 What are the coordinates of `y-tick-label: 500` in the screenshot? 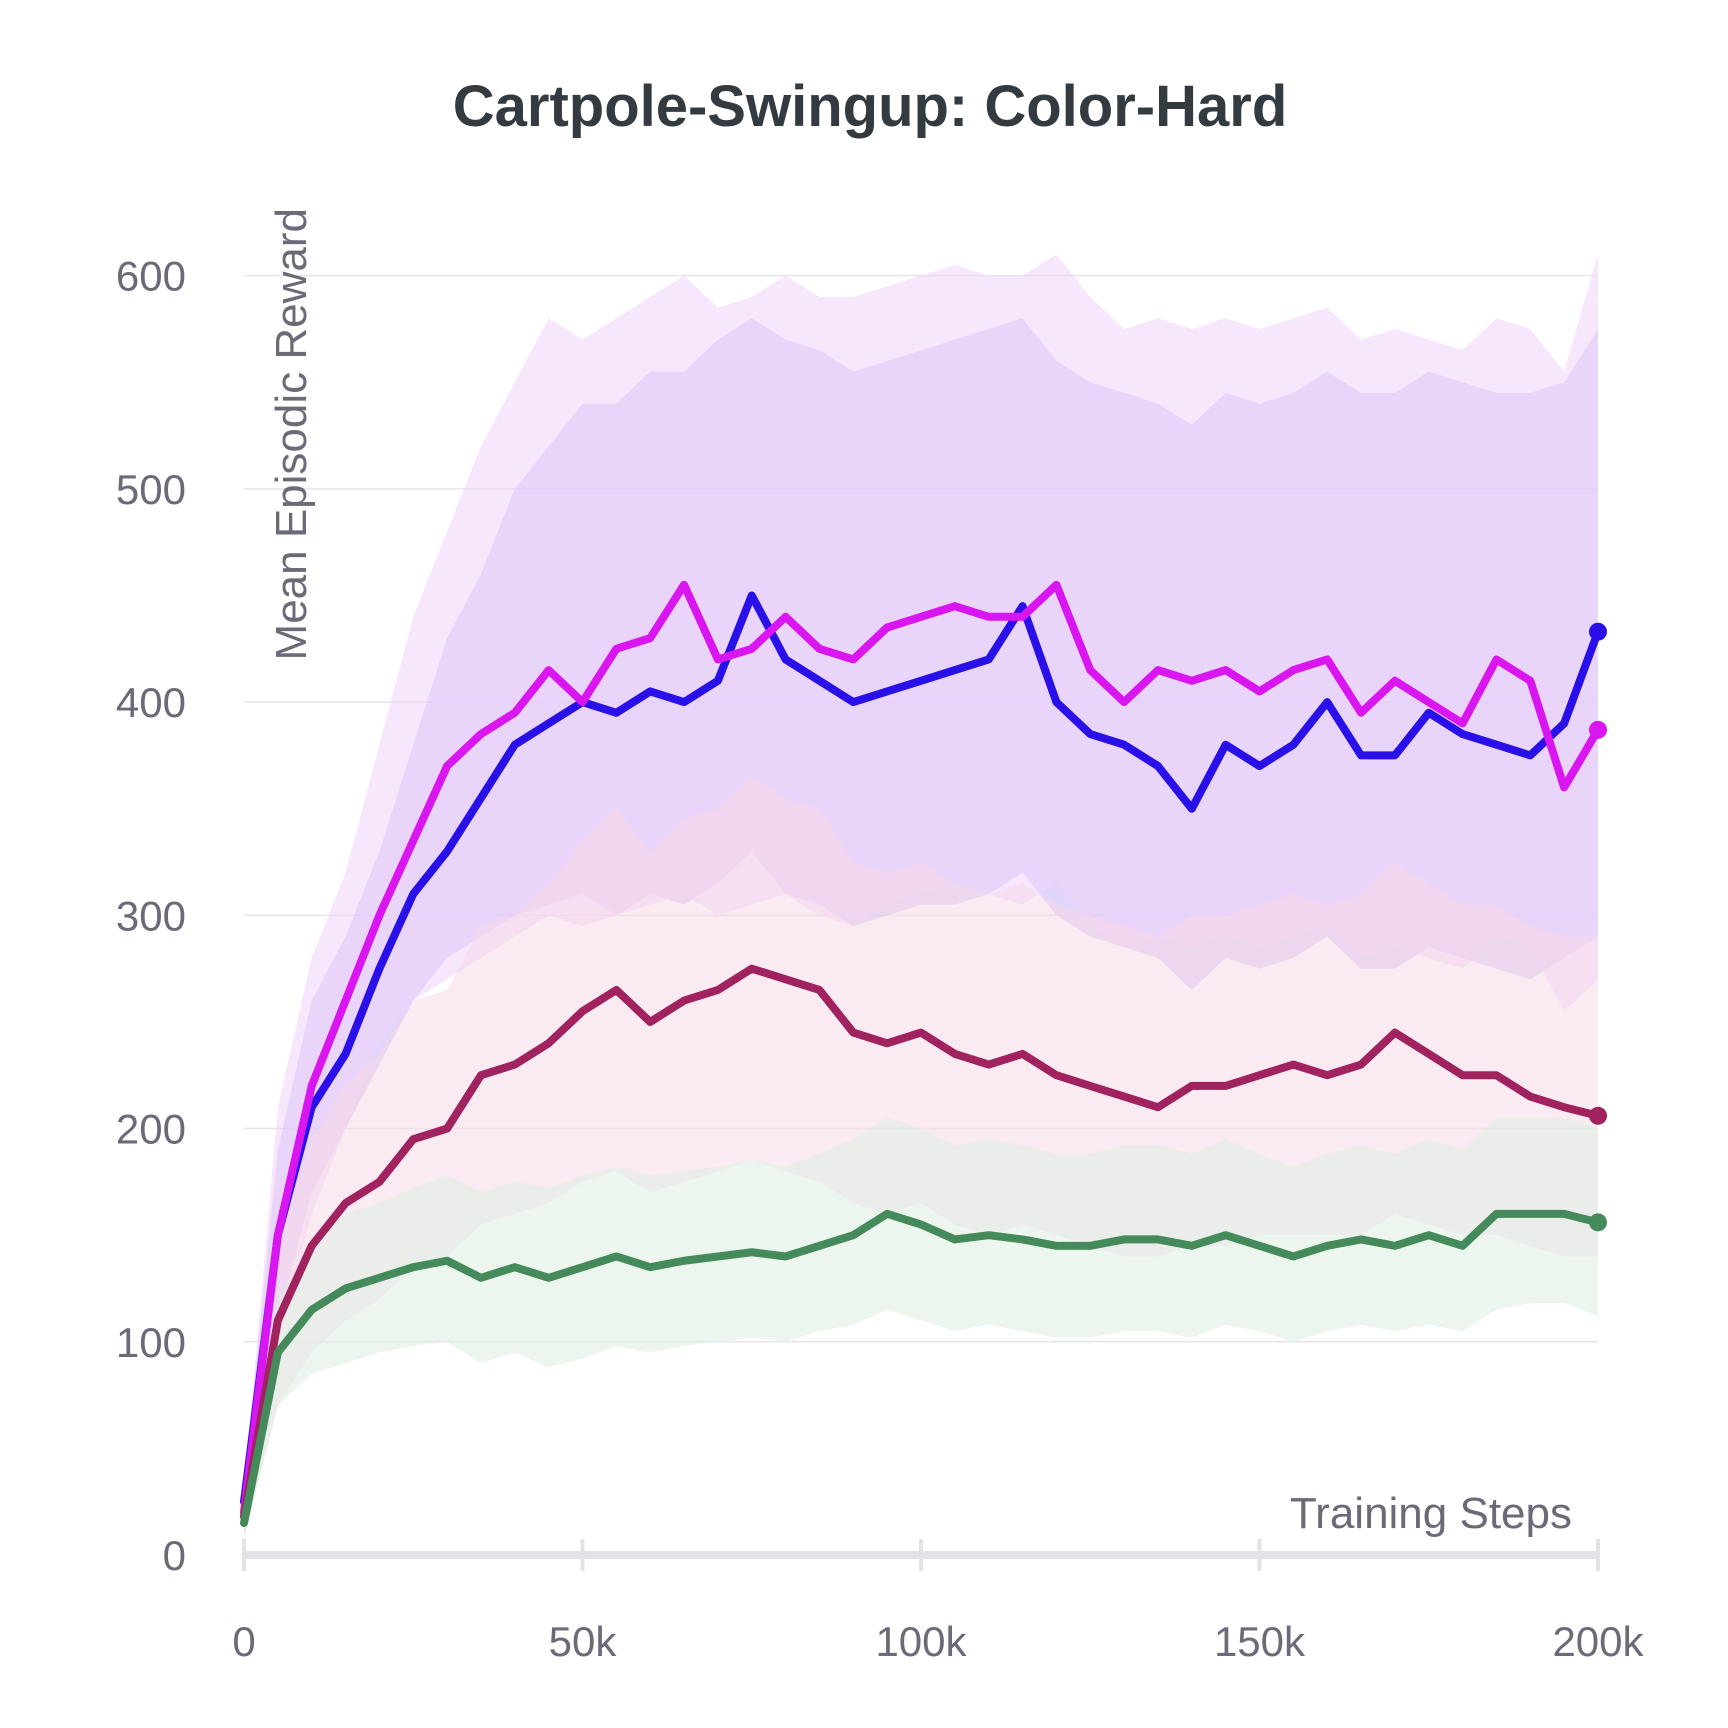 It's located at (151, 489).